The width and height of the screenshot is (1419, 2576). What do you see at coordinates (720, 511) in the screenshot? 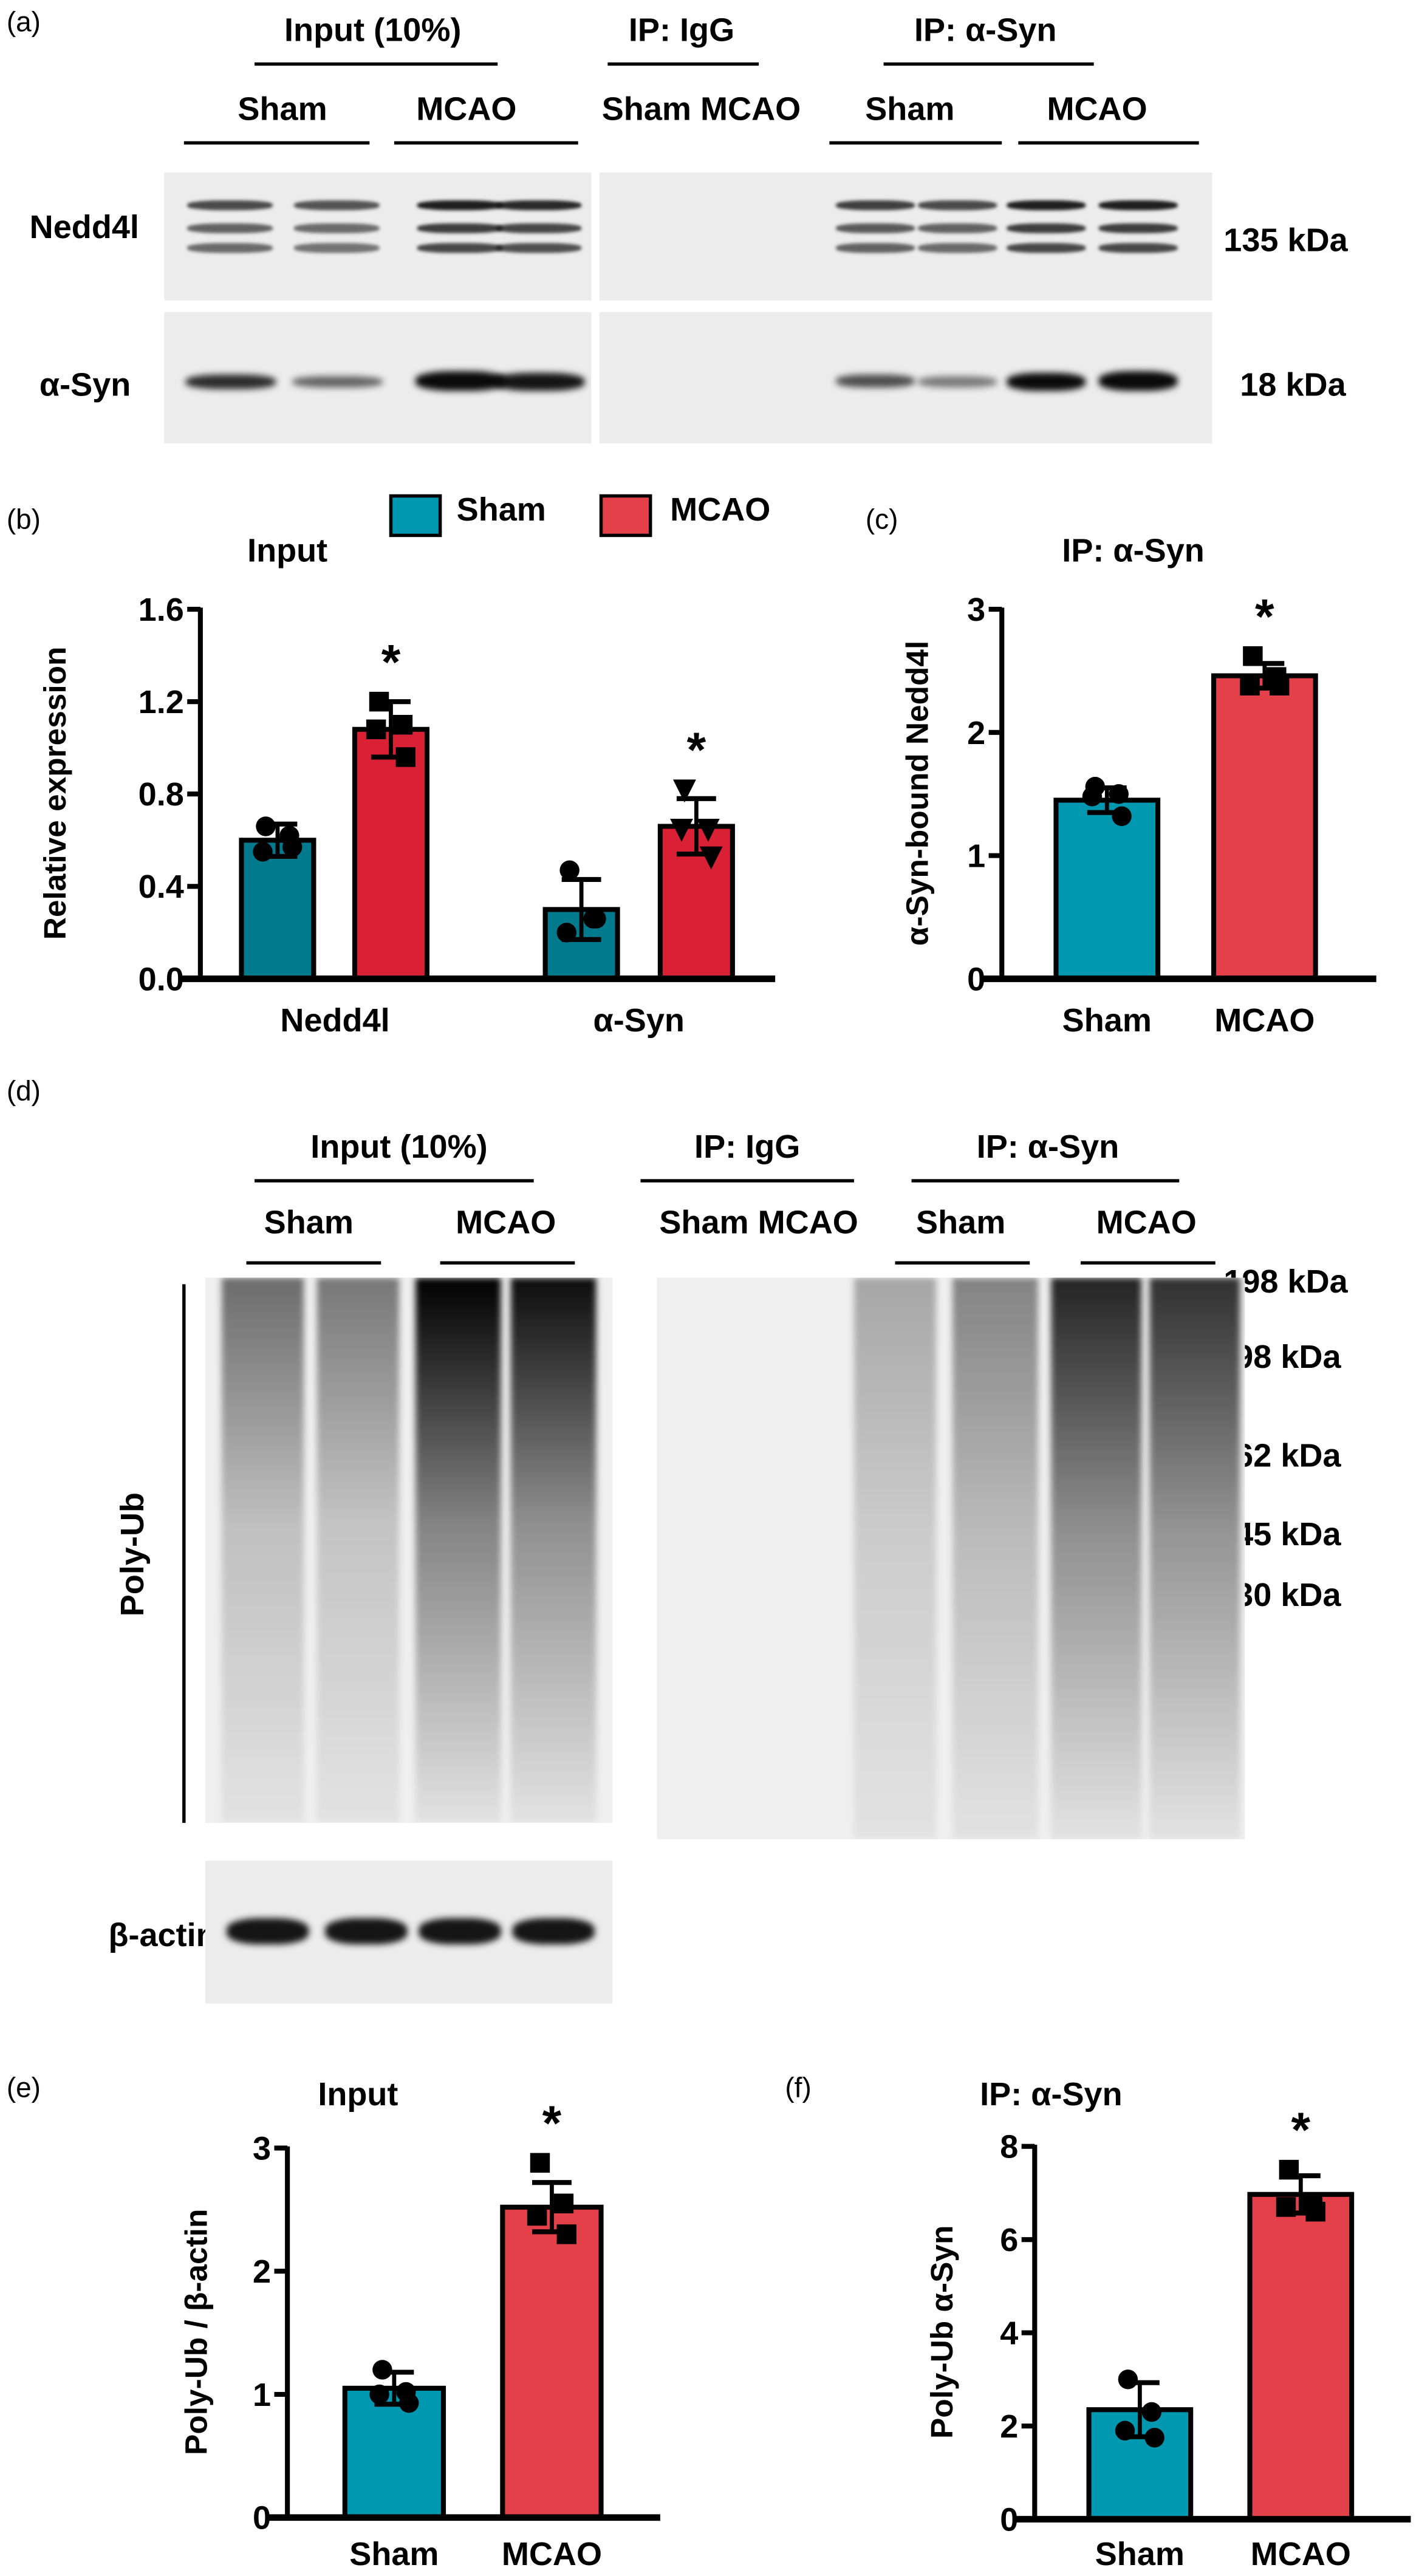
I see `legend-label-mcao: MCAO` at bounding box center [720, 511].